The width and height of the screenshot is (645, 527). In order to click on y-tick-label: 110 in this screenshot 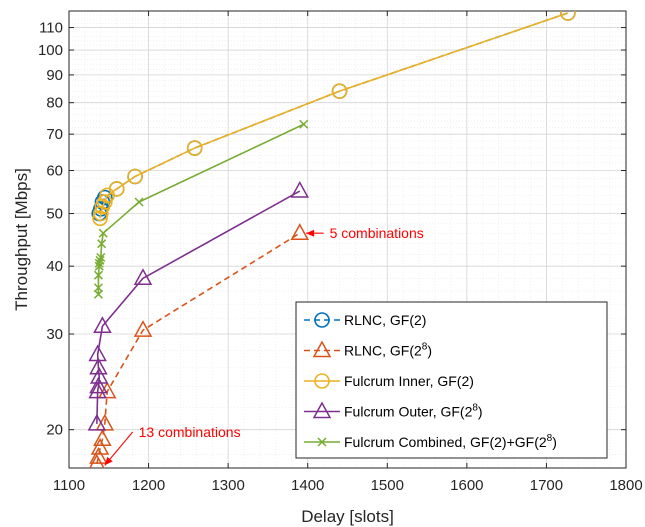, I will do `click(51, 28)`.